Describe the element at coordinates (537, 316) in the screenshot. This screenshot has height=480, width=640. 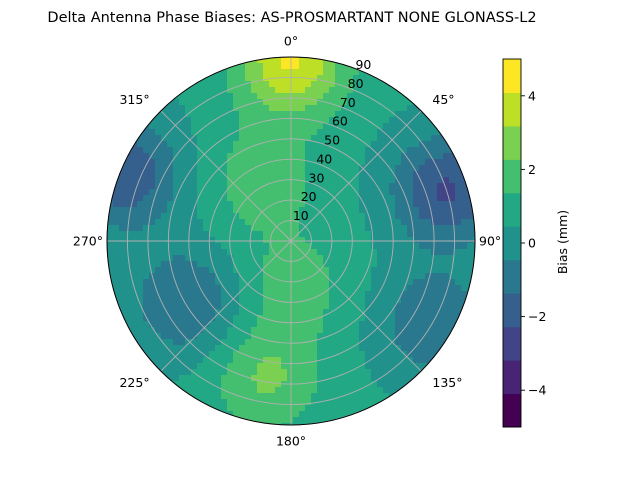
I see `colorbar-tick-label: −2` at that location.